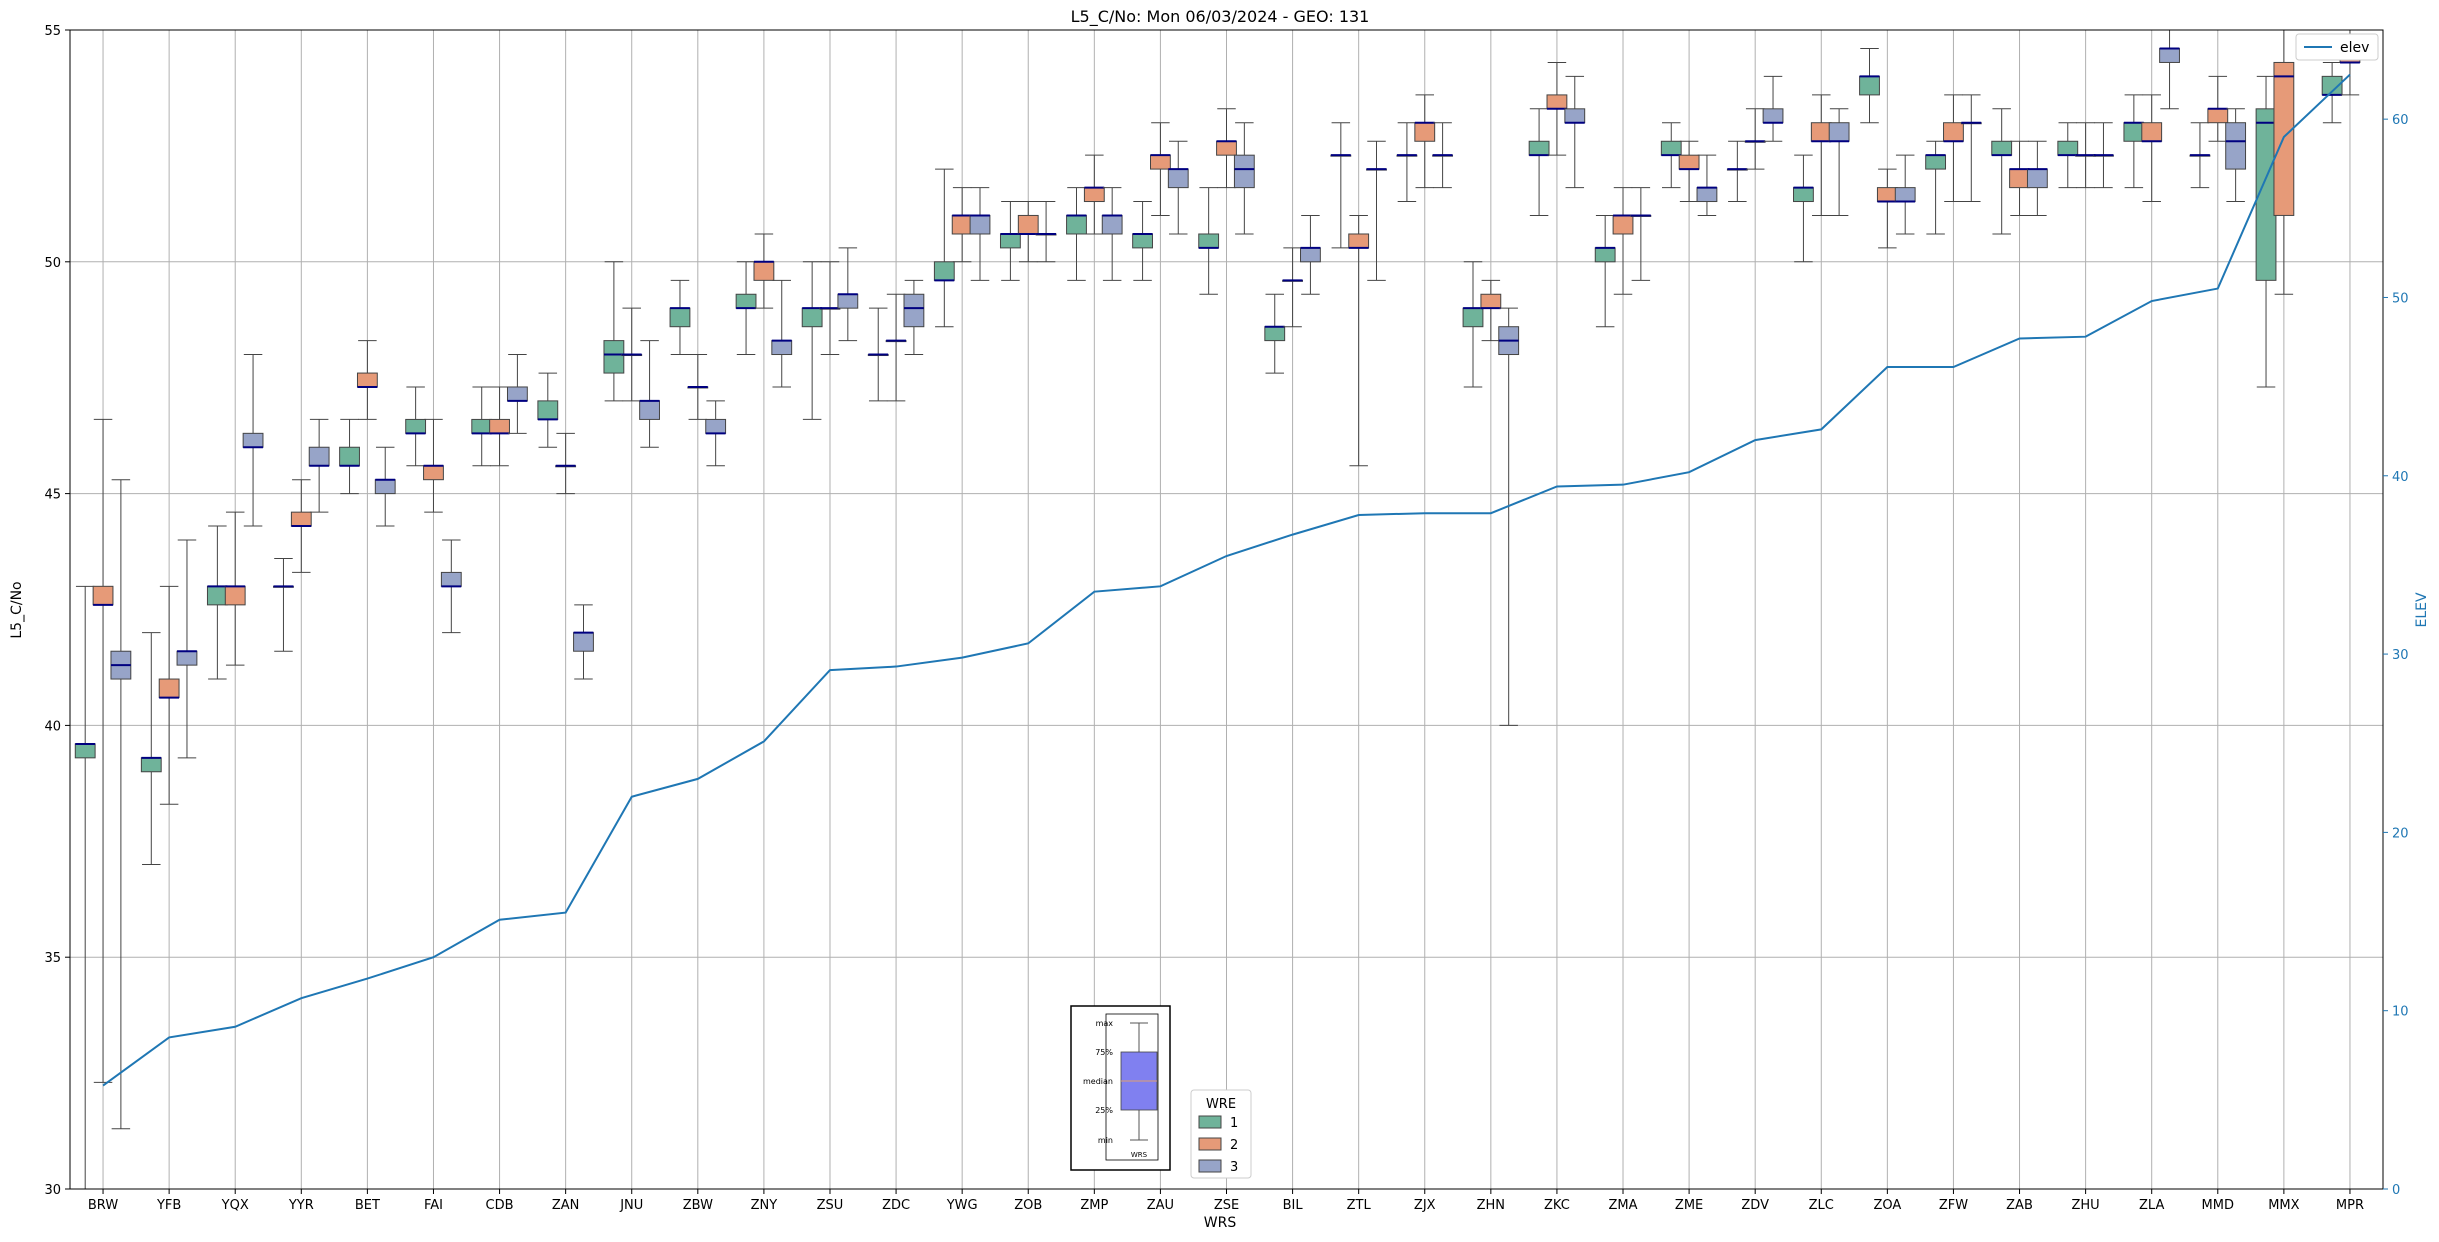 This screenshot has height=1242, width=2439. Describe the element at coordinates (1953, 1205) in the screenshot. I see `x-tick-label: ZFW` at that location.